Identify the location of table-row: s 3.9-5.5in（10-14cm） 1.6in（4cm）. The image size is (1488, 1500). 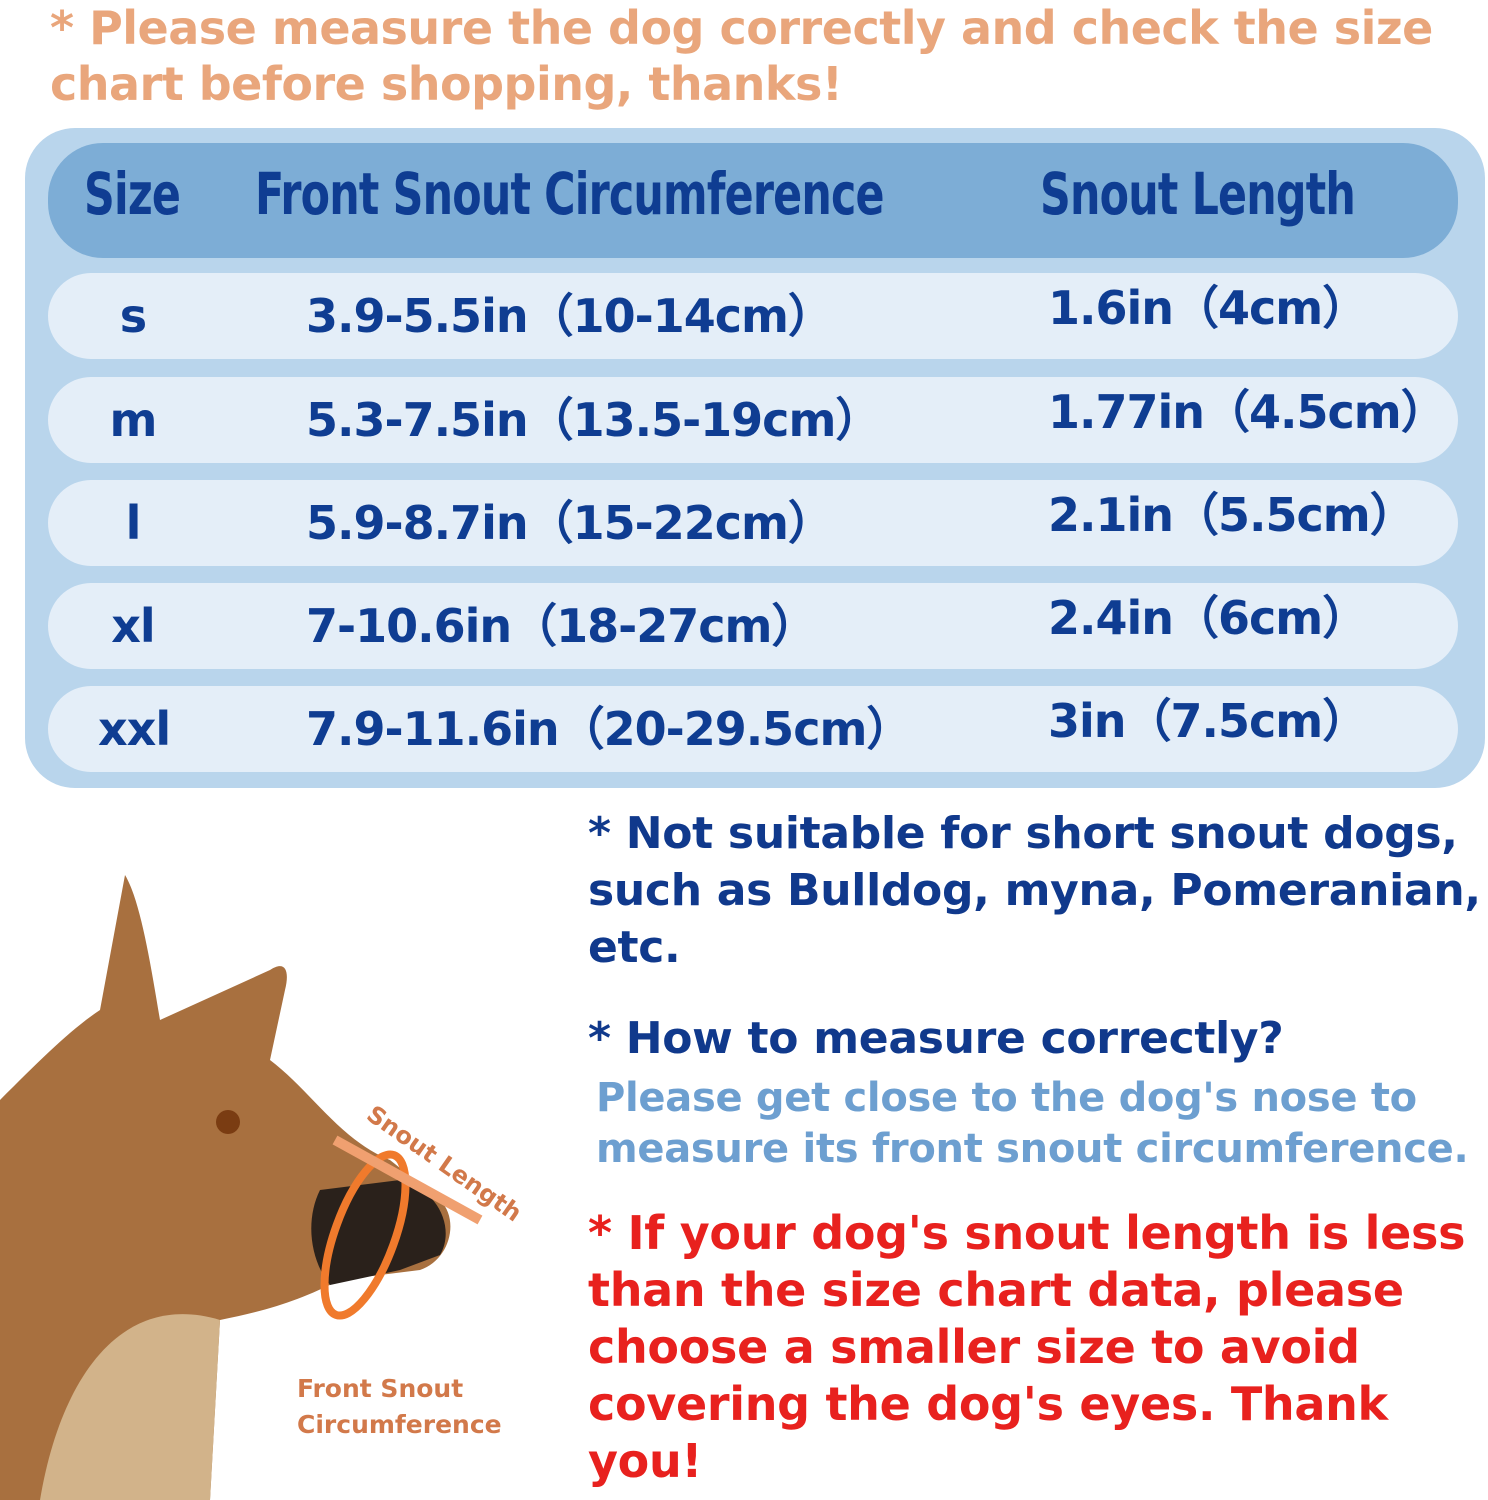
(753, 316).